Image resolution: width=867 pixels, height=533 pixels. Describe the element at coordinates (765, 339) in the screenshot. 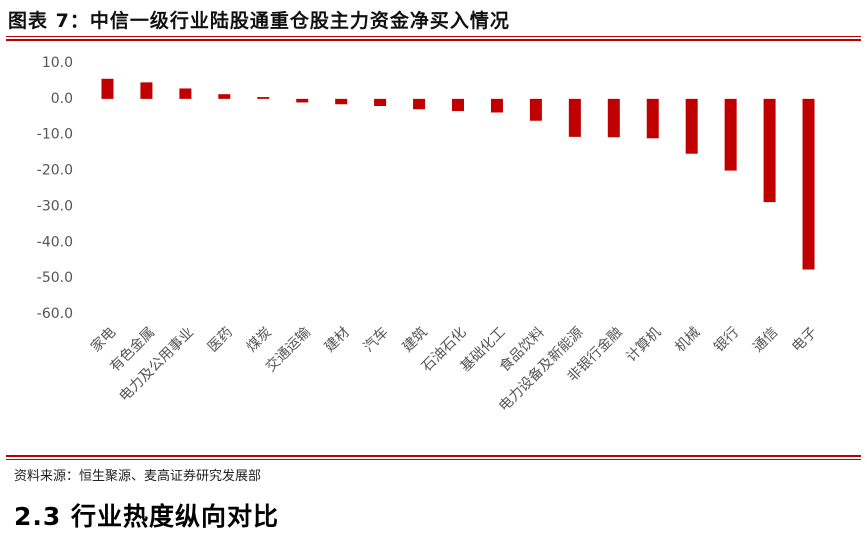

I see `x-tick-label: 通信` at that location.